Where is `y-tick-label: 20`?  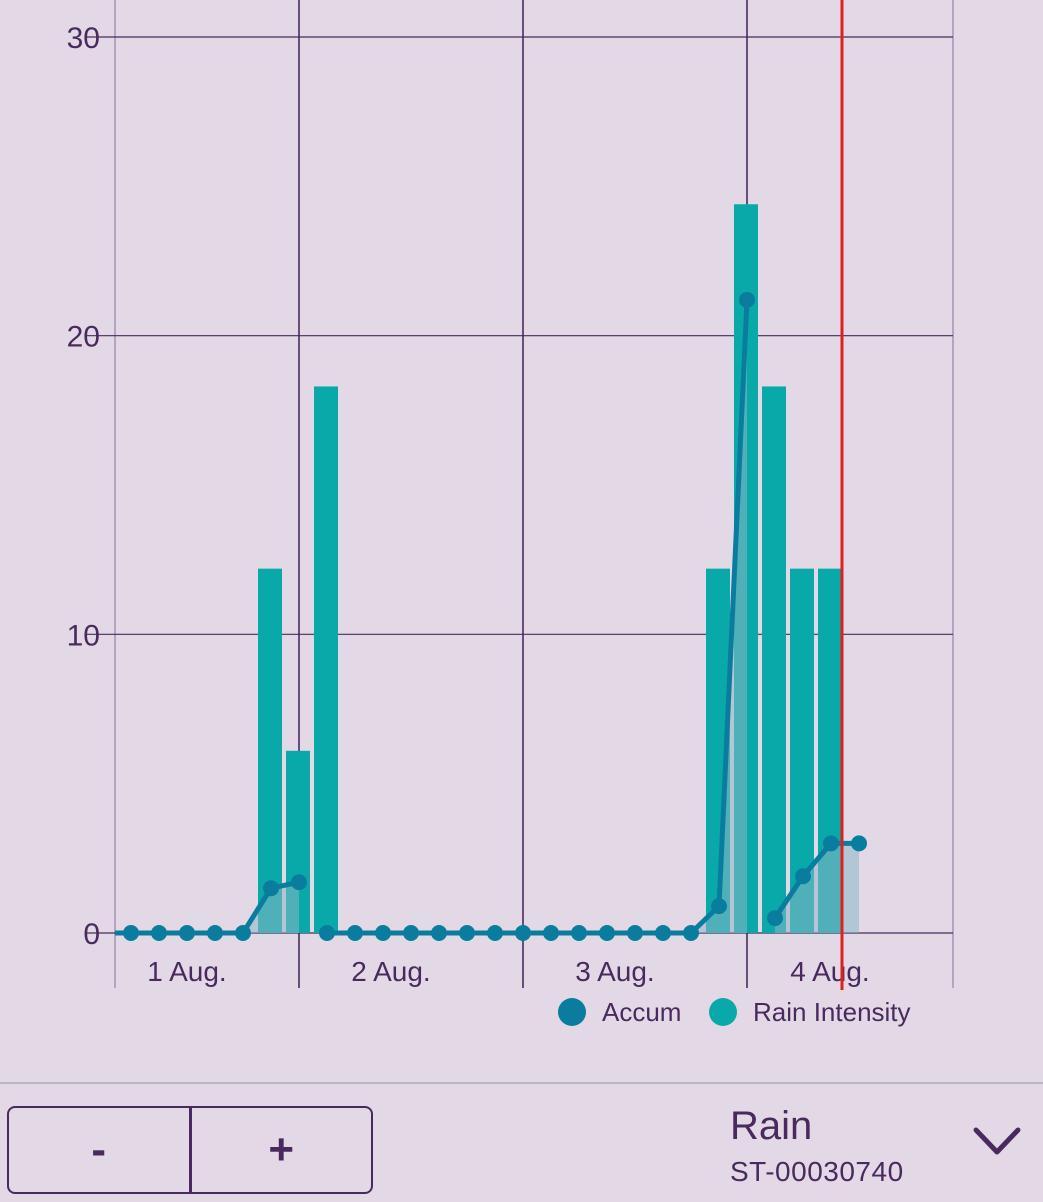 y-tick-label: 20 is located at coordinates (83, 337).